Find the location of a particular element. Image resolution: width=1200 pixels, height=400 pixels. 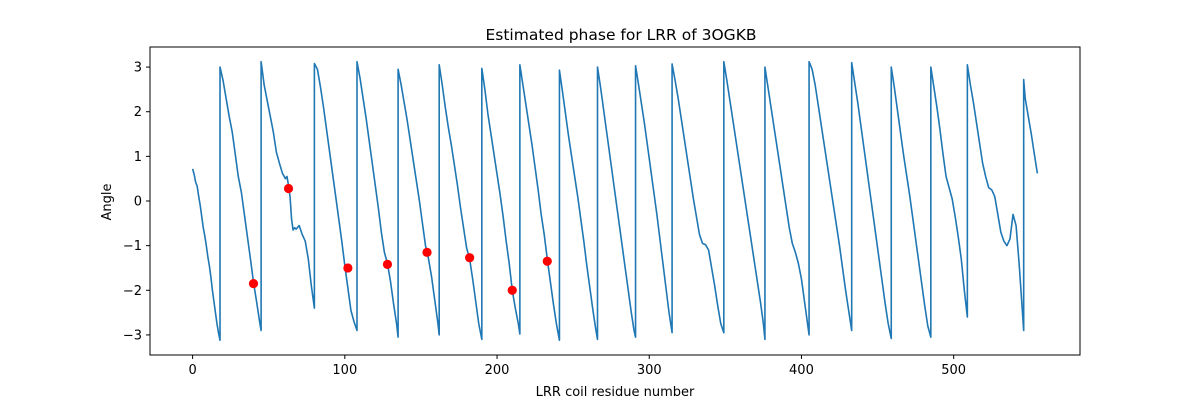

chart-title: Estimated phase for LRR of 3OGKB is located at coordinates (620, 35).